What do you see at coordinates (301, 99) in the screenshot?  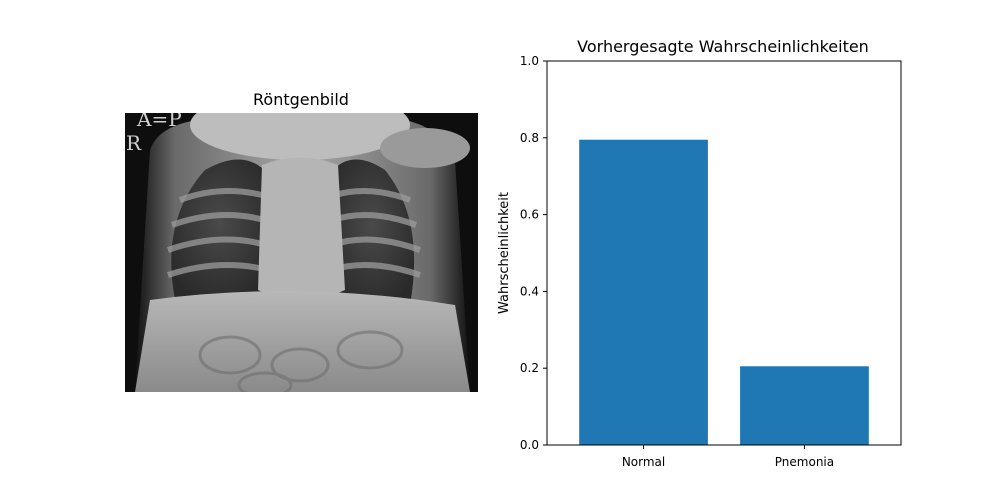 I see `xray-title: Röntgenbild` at bounding box center [301, 99].